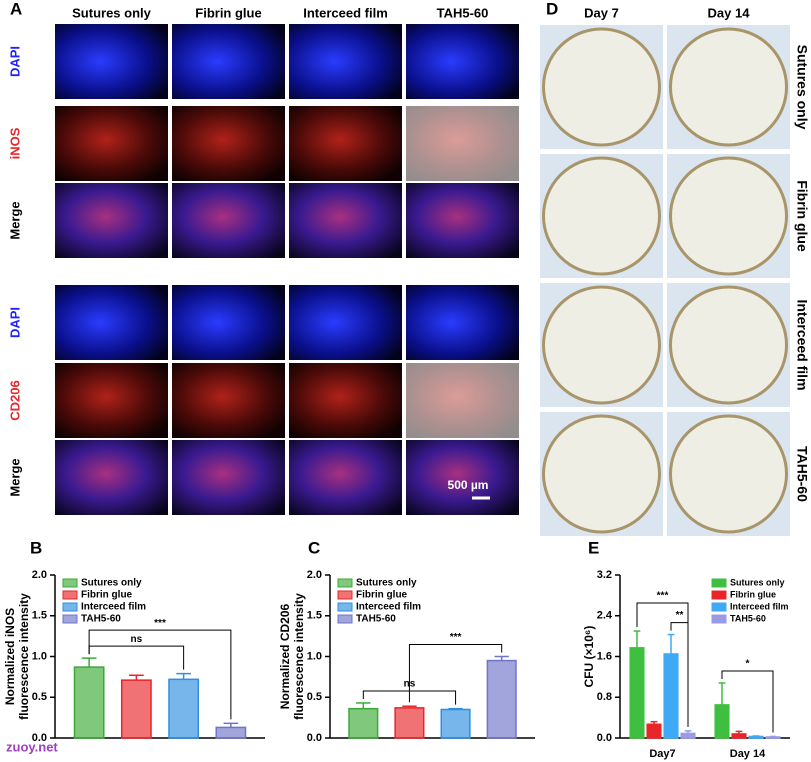  I want to click on y-axis-label: fluorescence intensity, so click(299, 656).